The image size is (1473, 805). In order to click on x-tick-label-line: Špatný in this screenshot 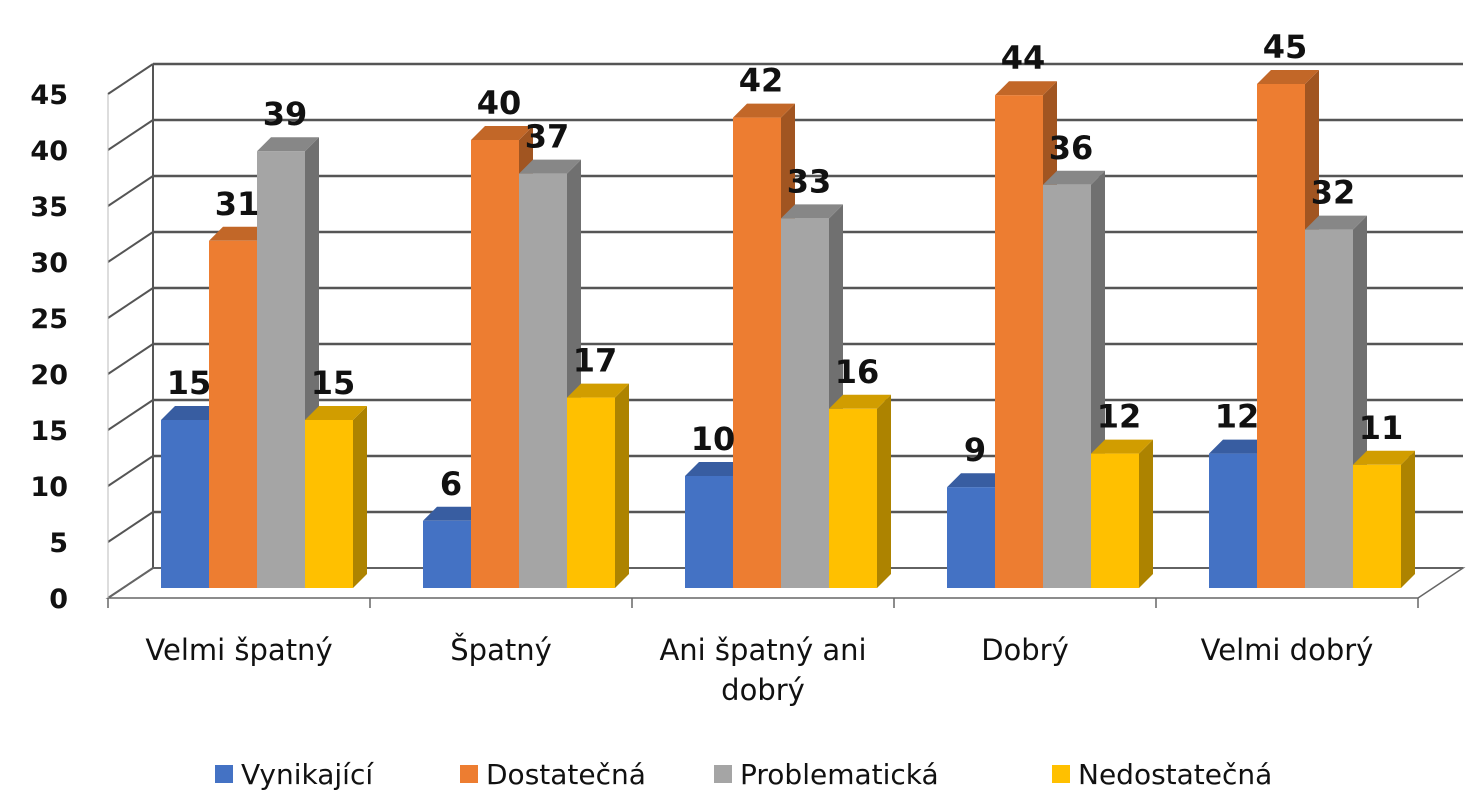, I will do `click(501, 650)`.